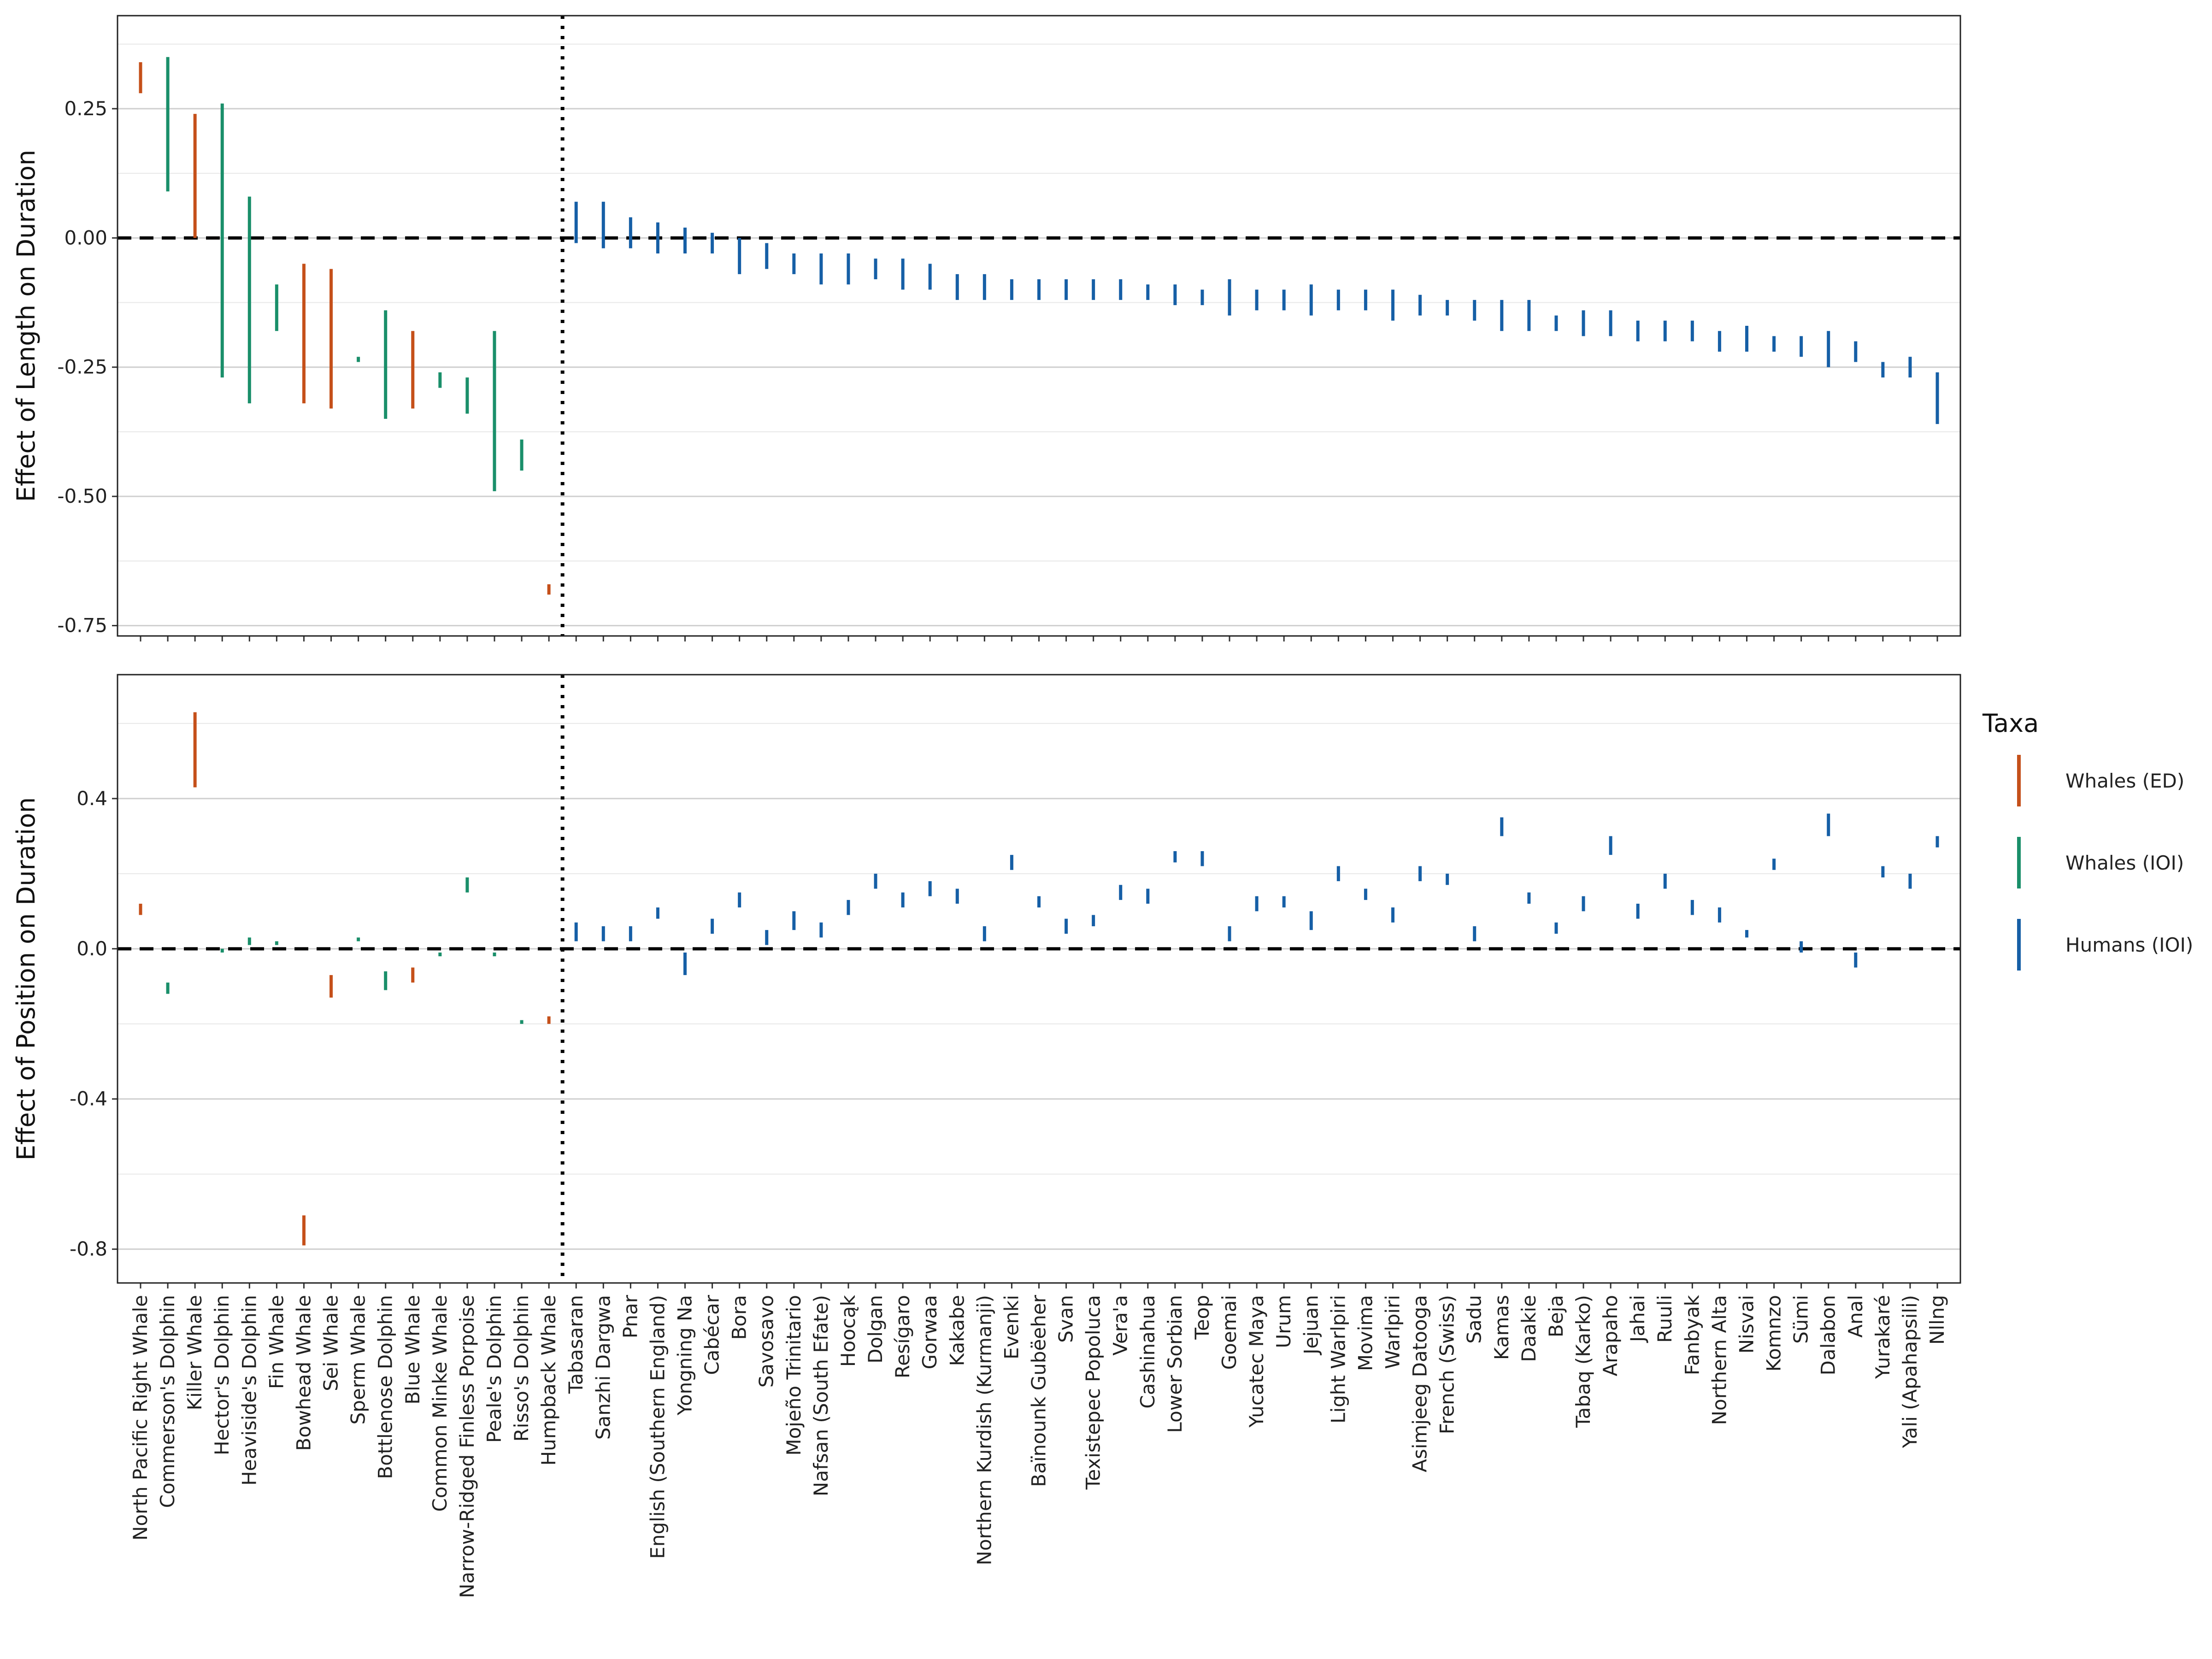 Image resolution: width=2212 pixels, height=1659 pixels. What do you see at coordinates (140, 1418) in the screenshot?
I see `x-tick-label: North Pacific Right Whale` at bounding box center [140, 1418].